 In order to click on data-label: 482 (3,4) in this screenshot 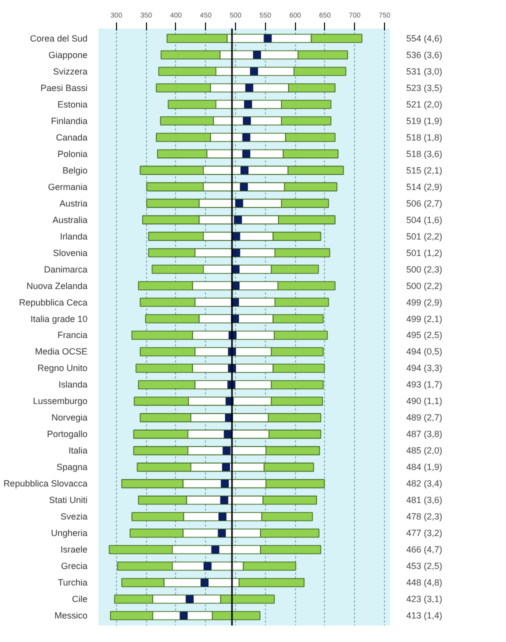, I will do `click(424, 483)`.